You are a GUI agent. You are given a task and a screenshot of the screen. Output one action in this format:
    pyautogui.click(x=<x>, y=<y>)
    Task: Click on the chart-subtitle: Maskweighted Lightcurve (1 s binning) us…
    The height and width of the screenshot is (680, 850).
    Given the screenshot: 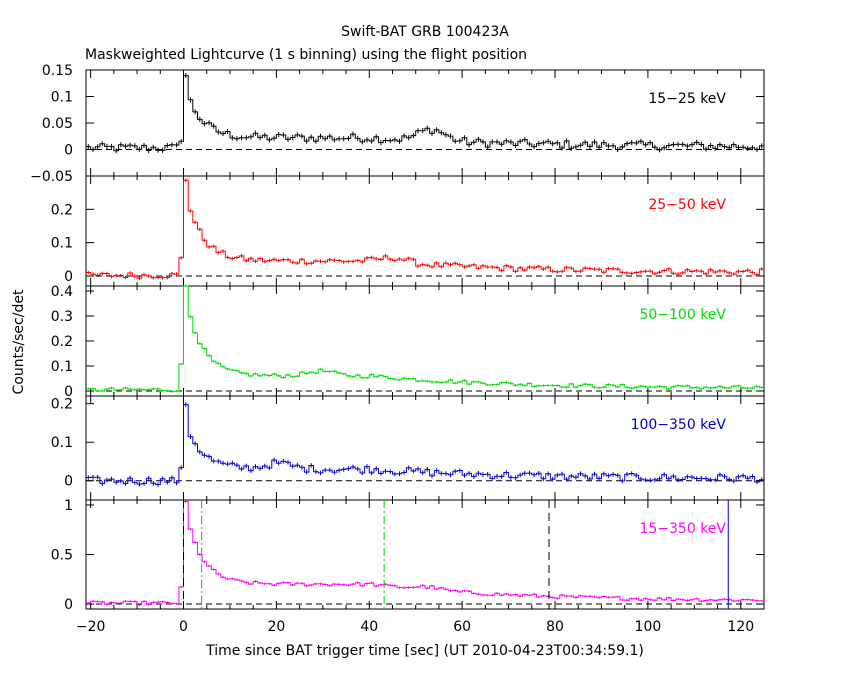 What is the action you would take?
    pyautogui.click(x=306, y=55)
    